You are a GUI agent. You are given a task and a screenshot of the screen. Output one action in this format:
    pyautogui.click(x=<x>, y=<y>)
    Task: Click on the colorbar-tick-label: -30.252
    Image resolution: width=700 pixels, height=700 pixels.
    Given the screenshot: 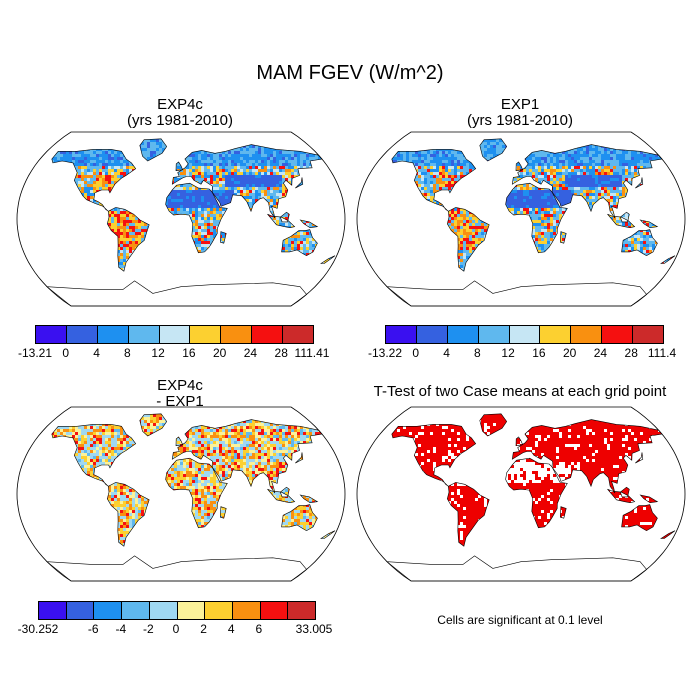 What is the action you would take?
    pyautogui.click(x=38, y=629)
    